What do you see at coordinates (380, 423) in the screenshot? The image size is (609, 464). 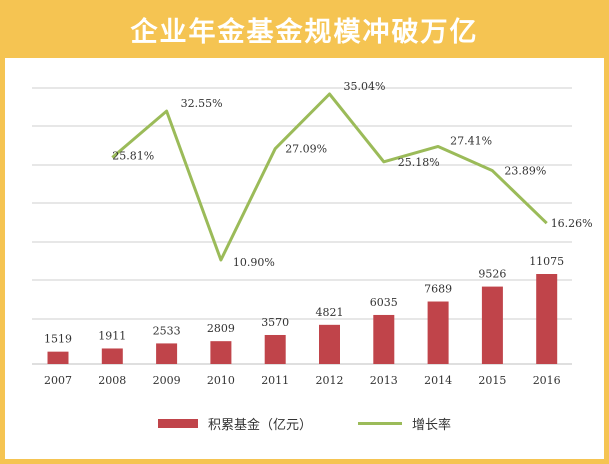 I see `legend-swatch-line` at bounding box center [380, 423].